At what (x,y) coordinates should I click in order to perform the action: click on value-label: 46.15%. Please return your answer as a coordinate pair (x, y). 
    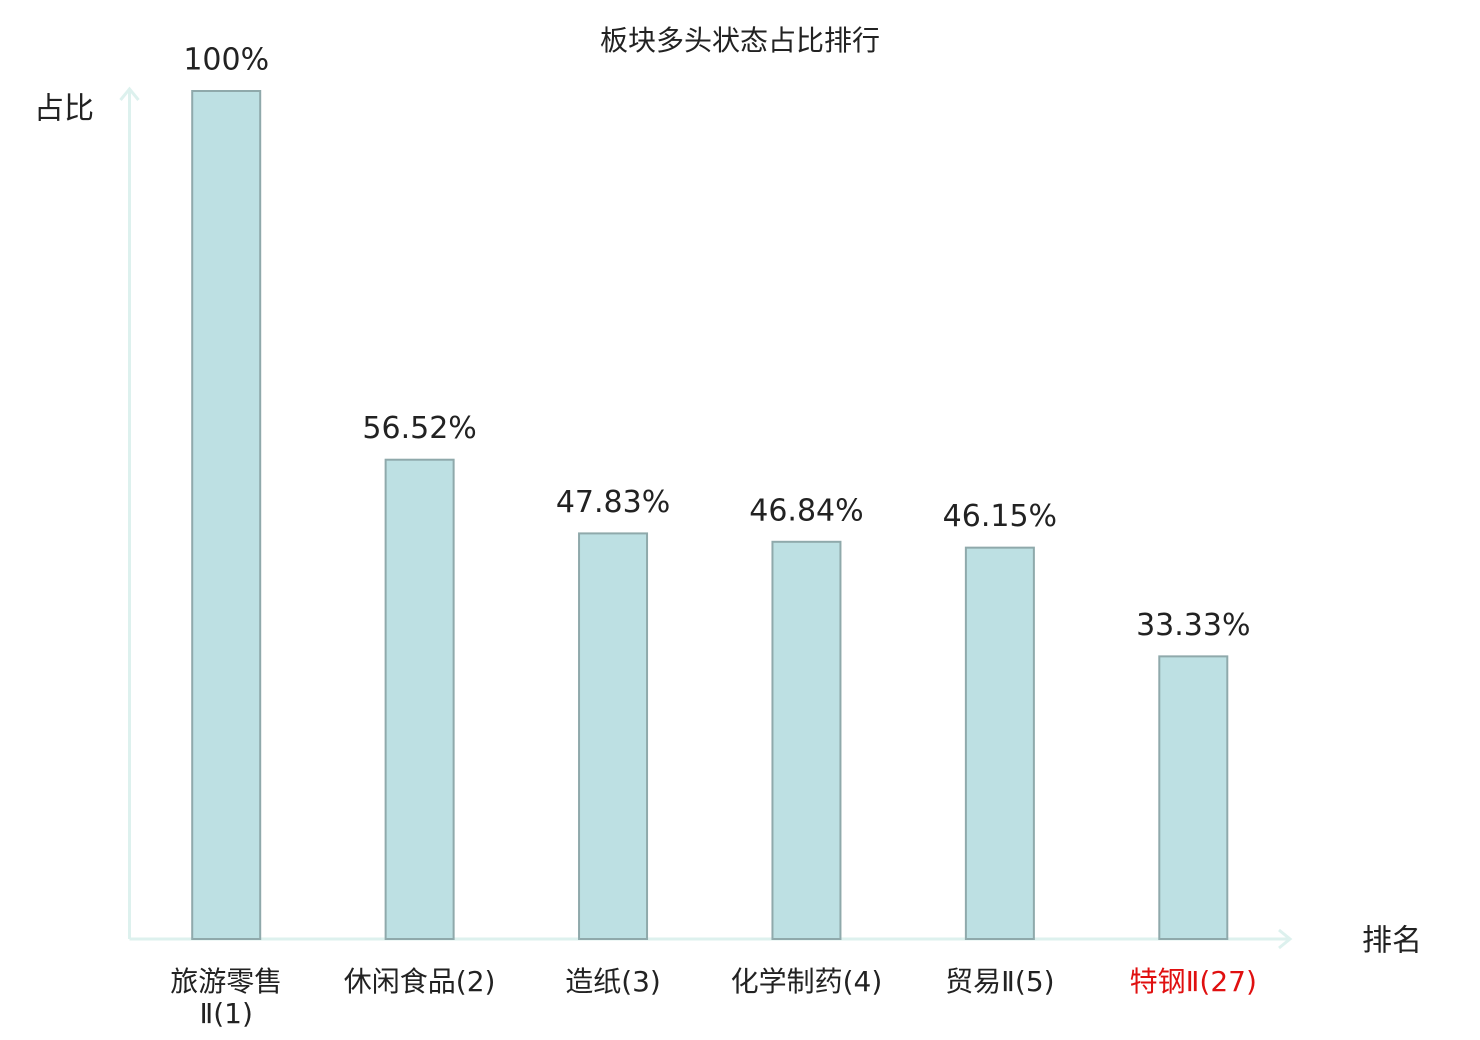
    Looking at the image, I should click on (1000, 516).